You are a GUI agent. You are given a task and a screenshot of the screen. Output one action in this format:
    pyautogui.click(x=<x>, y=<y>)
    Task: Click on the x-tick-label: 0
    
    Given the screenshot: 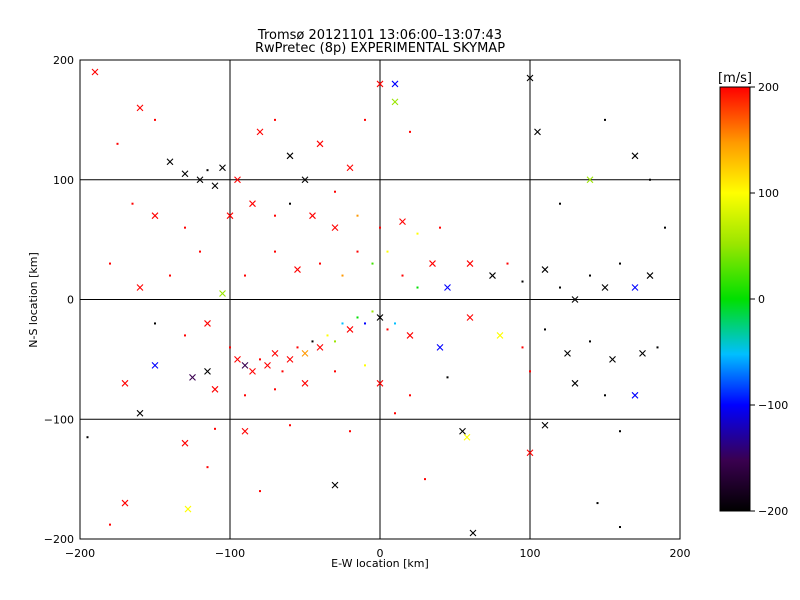 What is the action you would take?
    pyautogui.click(x=380, y=553)
    